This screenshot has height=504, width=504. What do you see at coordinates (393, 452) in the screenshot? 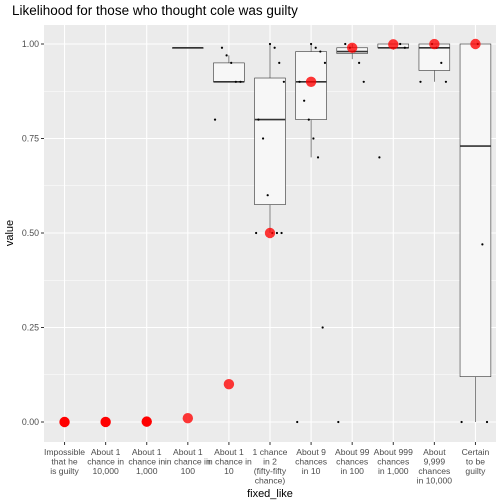
I see `x-tick-label-line: About 999` at bounding box center [393, 452].